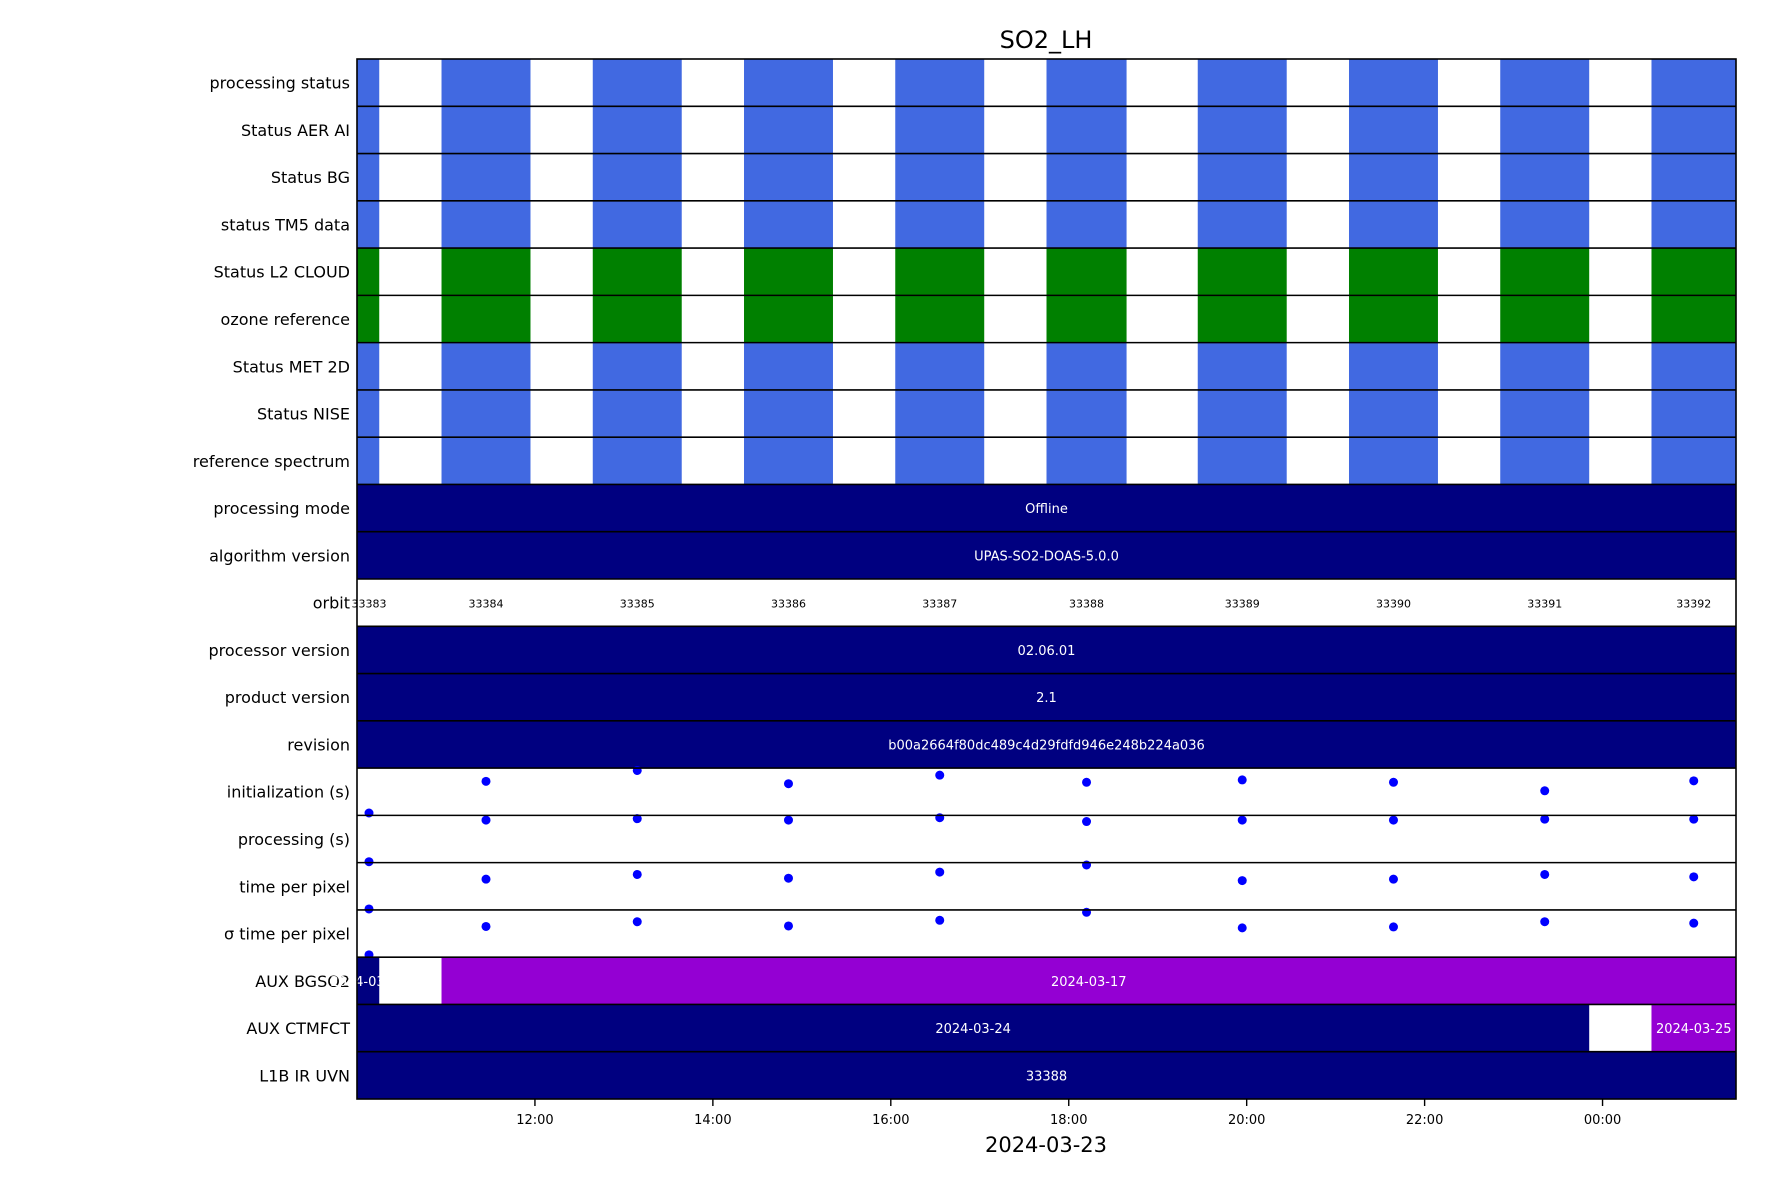 This screenshot has height=1181, width=1771. What do you see at coordinates (1046, 40) in the screenshot?
I see `chart-title: SO2_LH` at bounding box center [1046, 40].